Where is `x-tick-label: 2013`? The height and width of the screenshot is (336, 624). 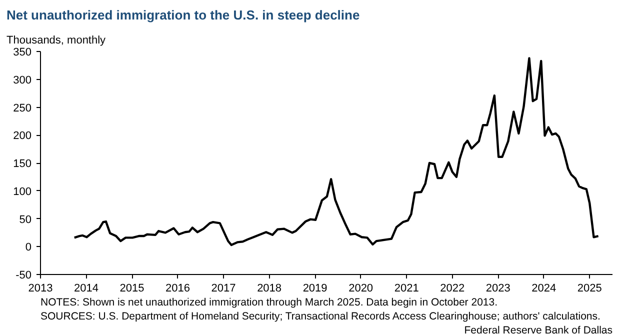
x-tick-label: 2013 is located at coordinates (40, 288).